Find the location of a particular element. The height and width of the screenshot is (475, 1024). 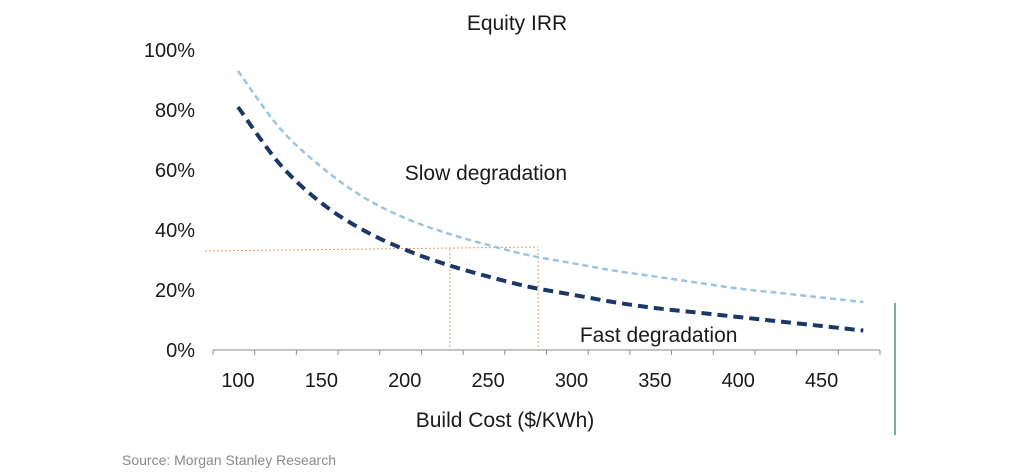

series-annotation: Fast degradation is located at coordinates (659, 335).